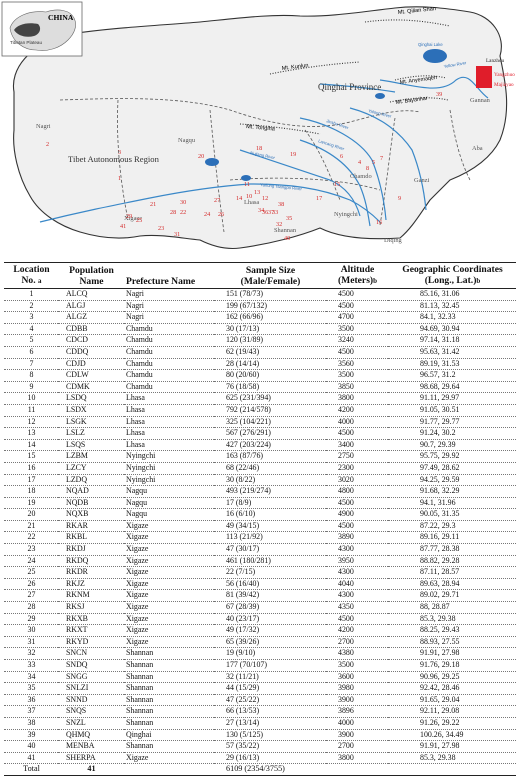 This screenshot has height=776, width=520. Describe the element at coordinates (452, 480) in the screenshot. I see `cell-coordinates: 94.25, 29.59` at that location.